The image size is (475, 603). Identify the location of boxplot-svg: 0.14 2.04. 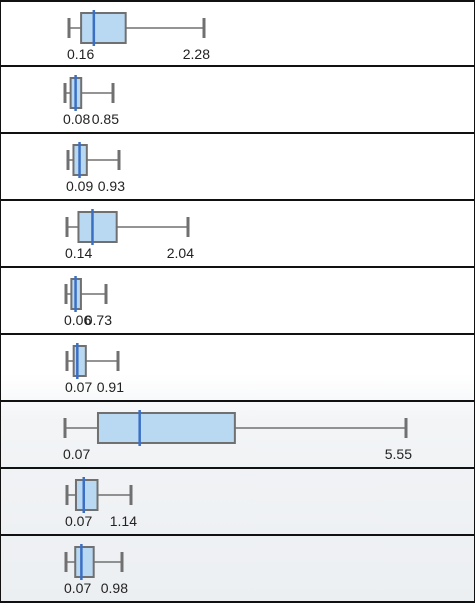
(129, 235).